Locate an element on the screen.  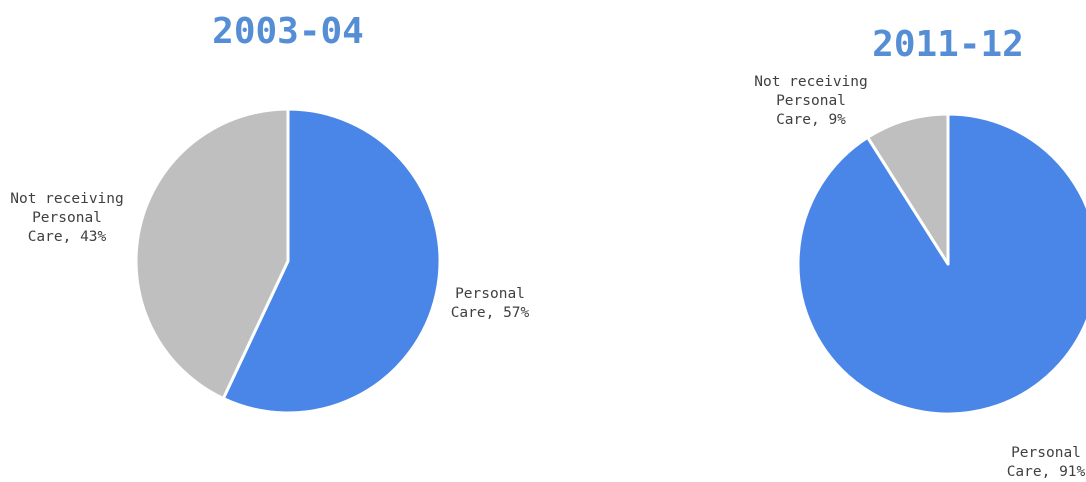
data-label-line: Care, 91% is located at coordinates (1046, 472).